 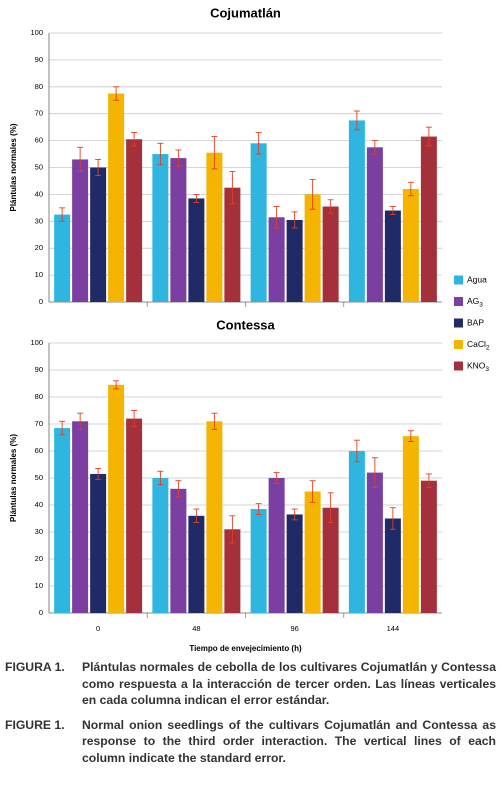 I want to click on legend-label: Agua, so click(x=477, y=279).